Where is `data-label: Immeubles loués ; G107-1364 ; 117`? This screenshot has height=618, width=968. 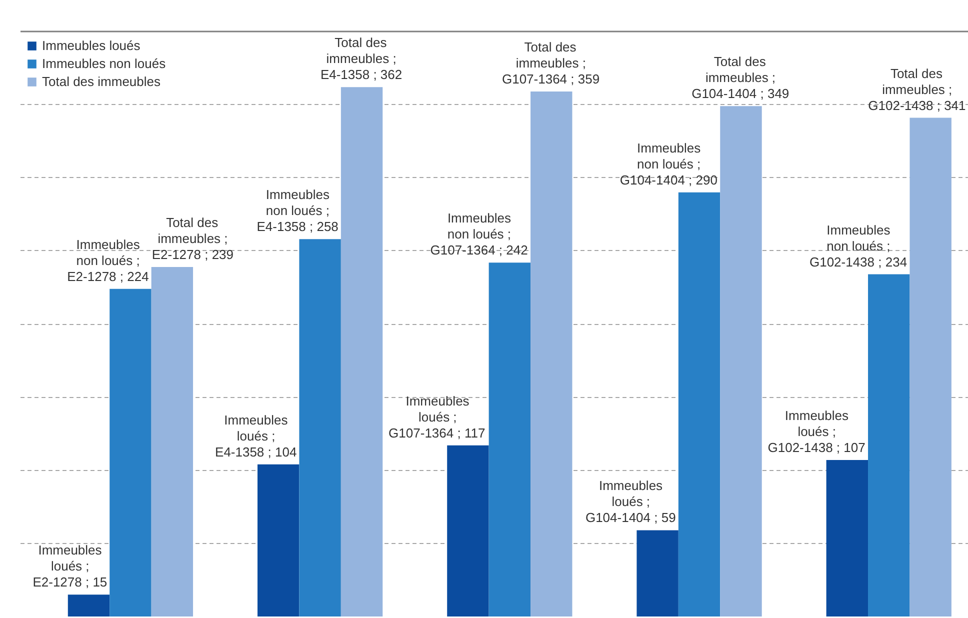
data-label: Immeubles loués ; G107-1364 ; 117 is located at coordinates (437, 416).